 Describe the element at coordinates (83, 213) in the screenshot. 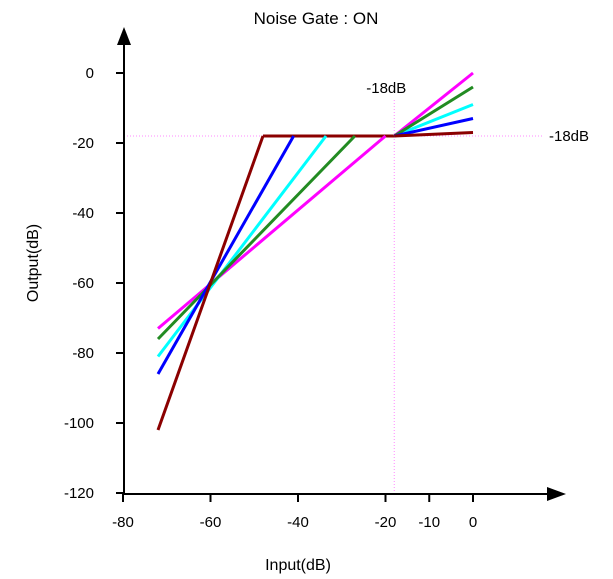

I see `y-tick-label: -40` at that location.